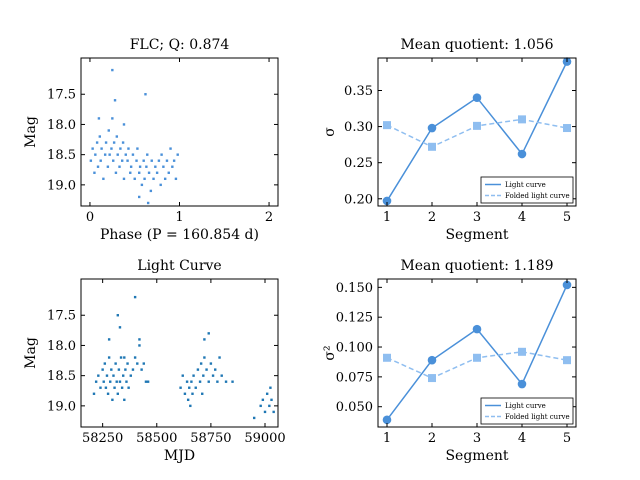 This screenshot has width=640, height=480. Describe the element at coordinates (522, 217) in the screenshot. I see `x-tick-label: 4` at that location.